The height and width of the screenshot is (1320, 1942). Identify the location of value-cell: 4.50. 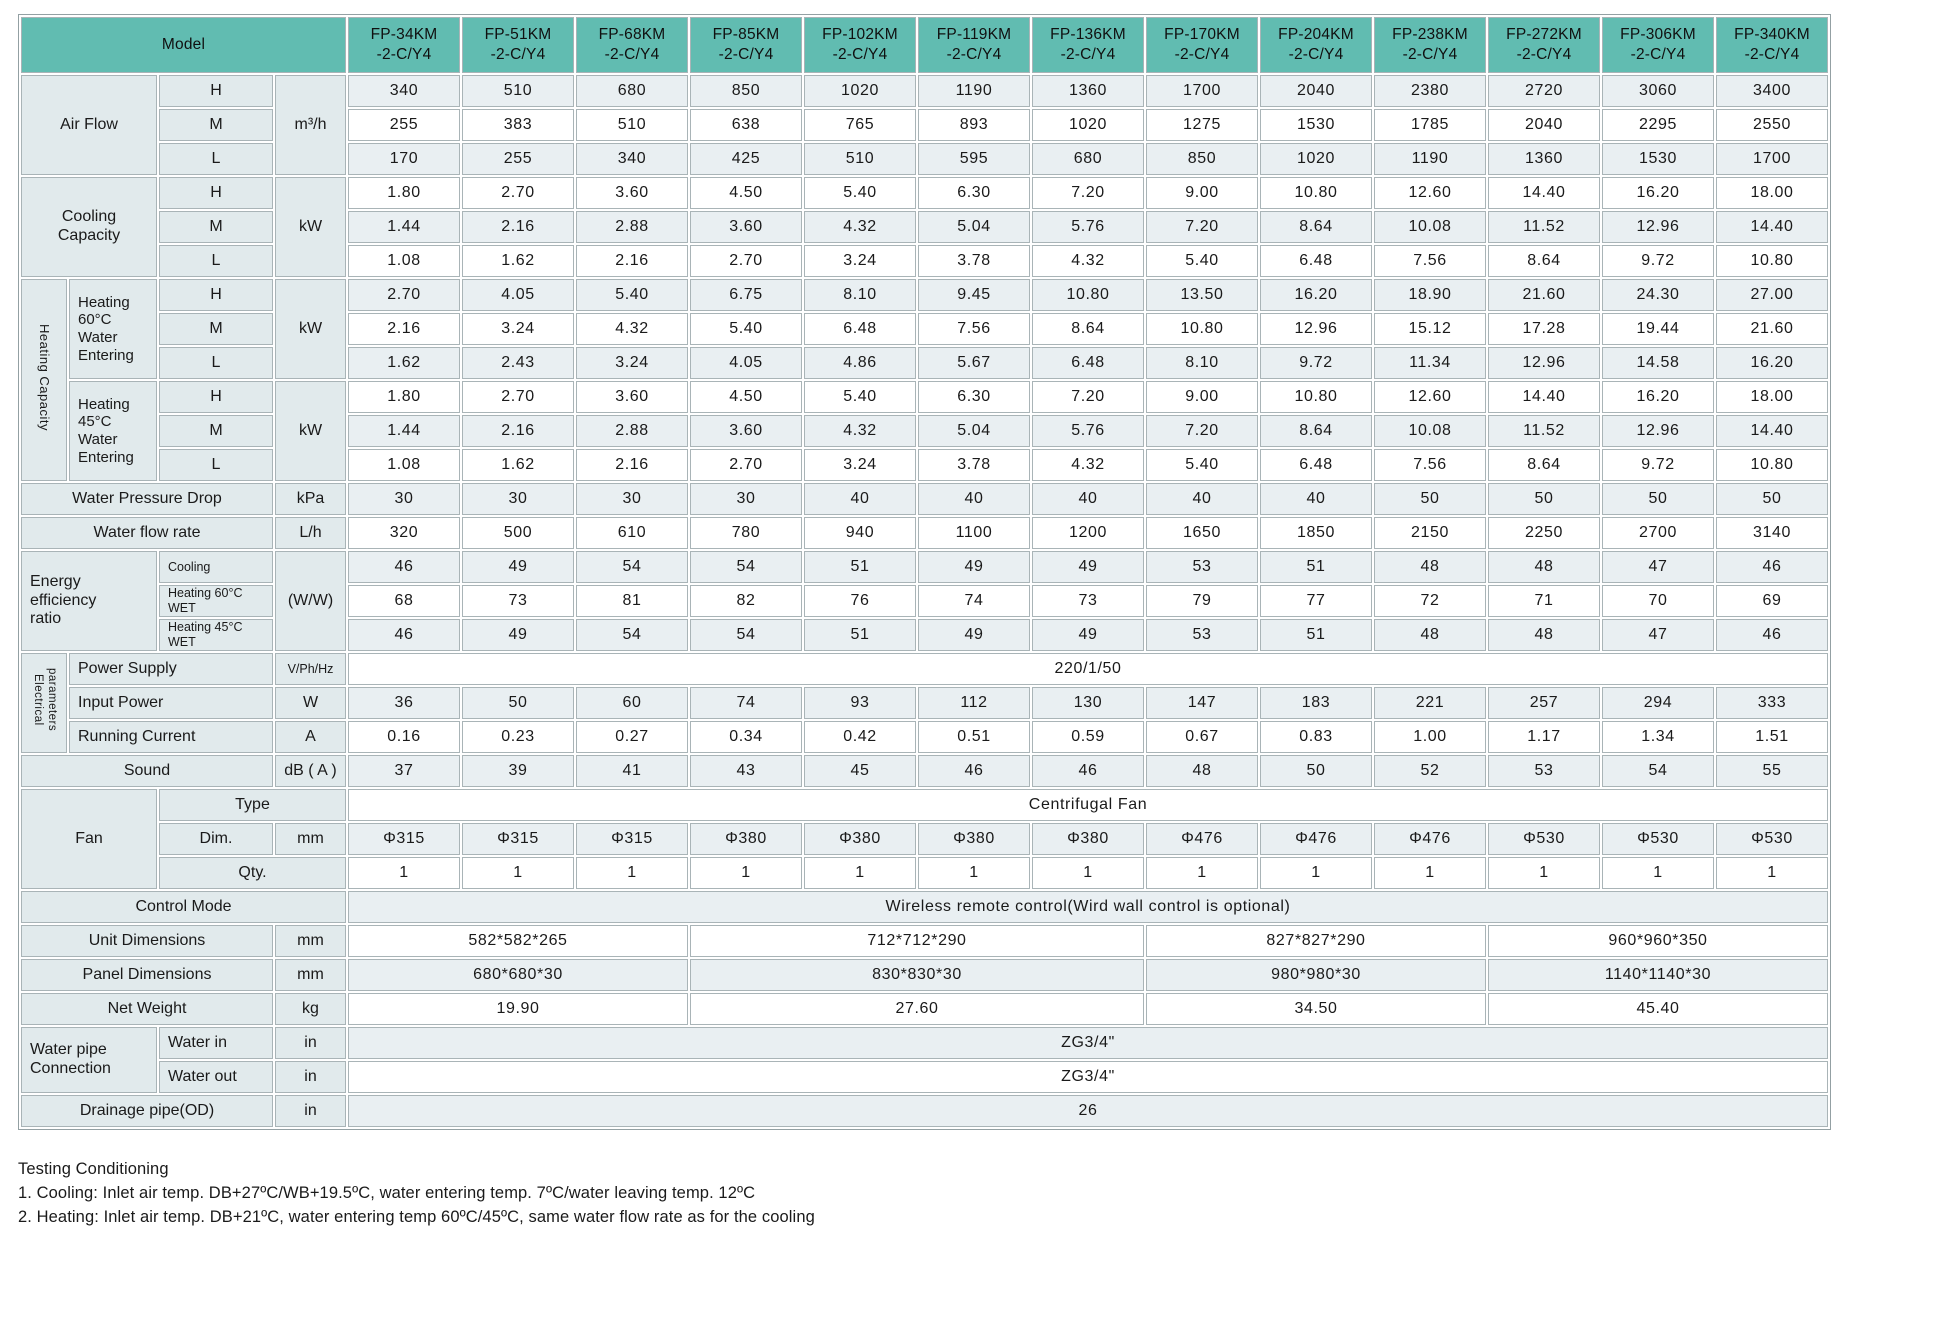
(746, 193).